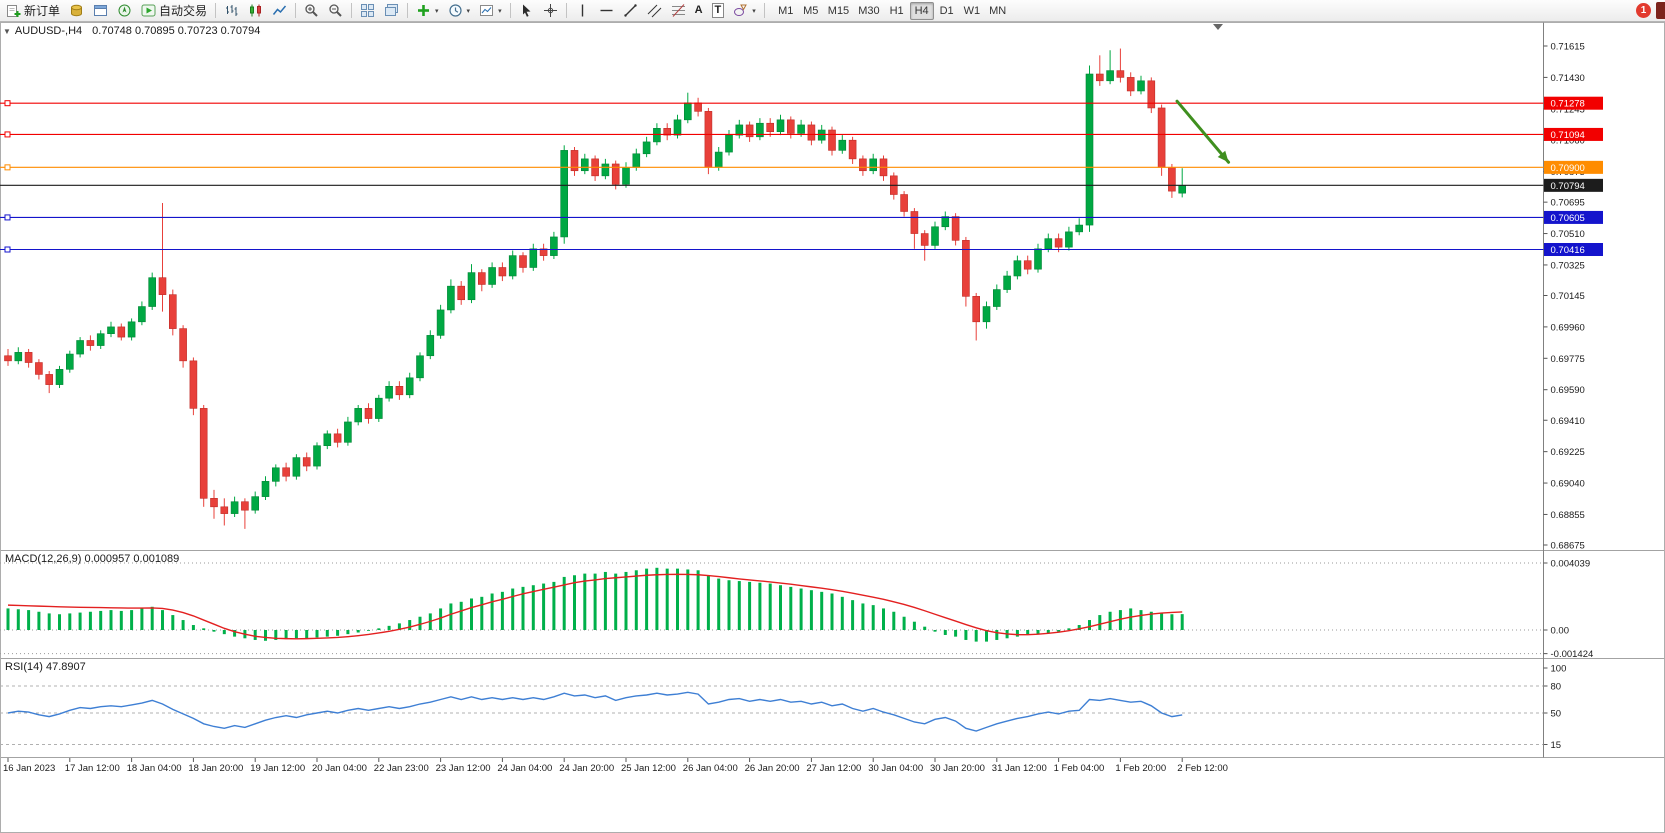 This screenshot has width=1665, height=833. What do you see at coordinates (367, 10) in the screenshot?
I see `tile-windows-button` at bounding box center [367, 10].